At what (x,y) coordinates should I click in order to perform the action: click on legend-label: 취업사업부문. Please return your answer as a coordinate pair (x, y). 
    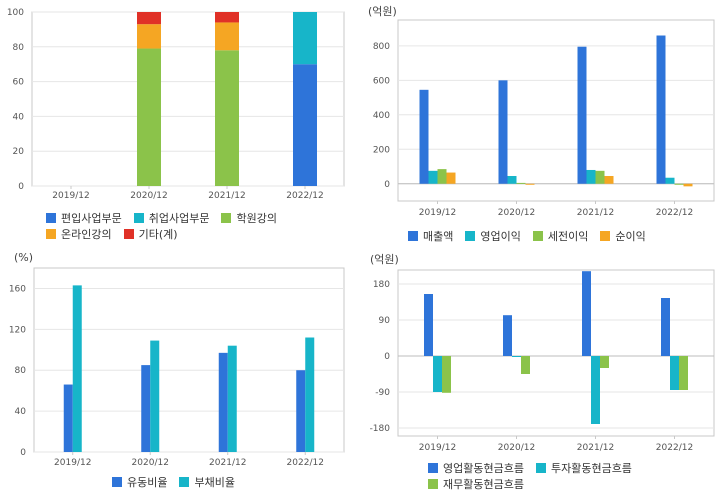
    Looking at the image, I should click on (179, 218).